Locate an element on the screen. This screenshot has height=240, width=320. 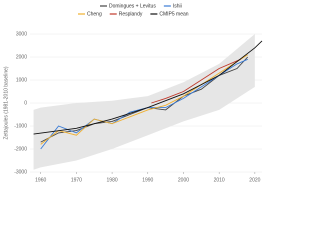
series-line is located at coordinates (196, 81).